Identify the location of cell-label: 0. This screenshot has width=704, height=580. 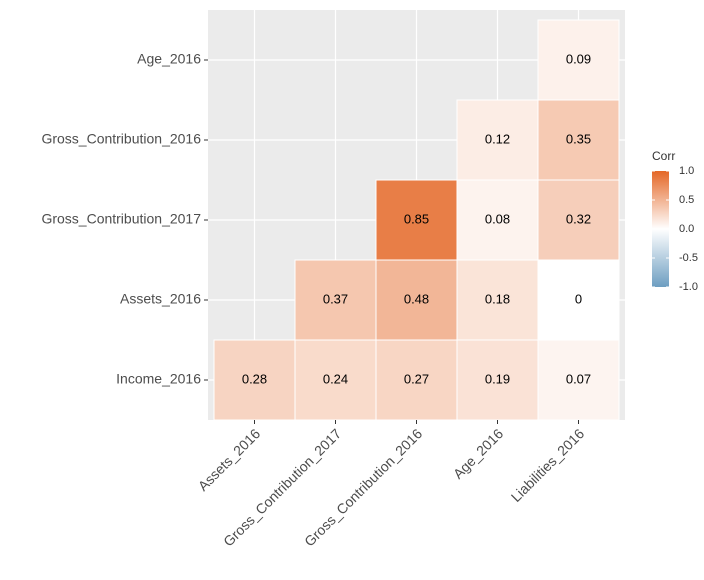
(578, 298).